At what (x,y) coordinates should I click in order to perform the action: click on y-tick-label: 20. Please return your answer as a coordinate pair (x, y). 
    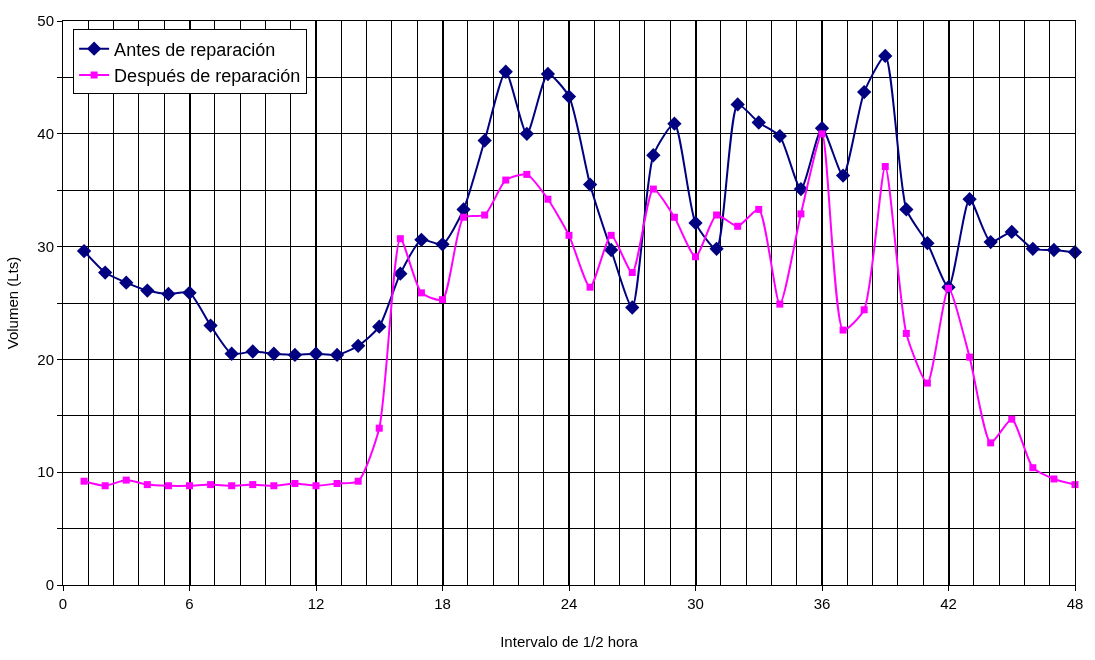
    Looking at the image, I should click on (45, 359).